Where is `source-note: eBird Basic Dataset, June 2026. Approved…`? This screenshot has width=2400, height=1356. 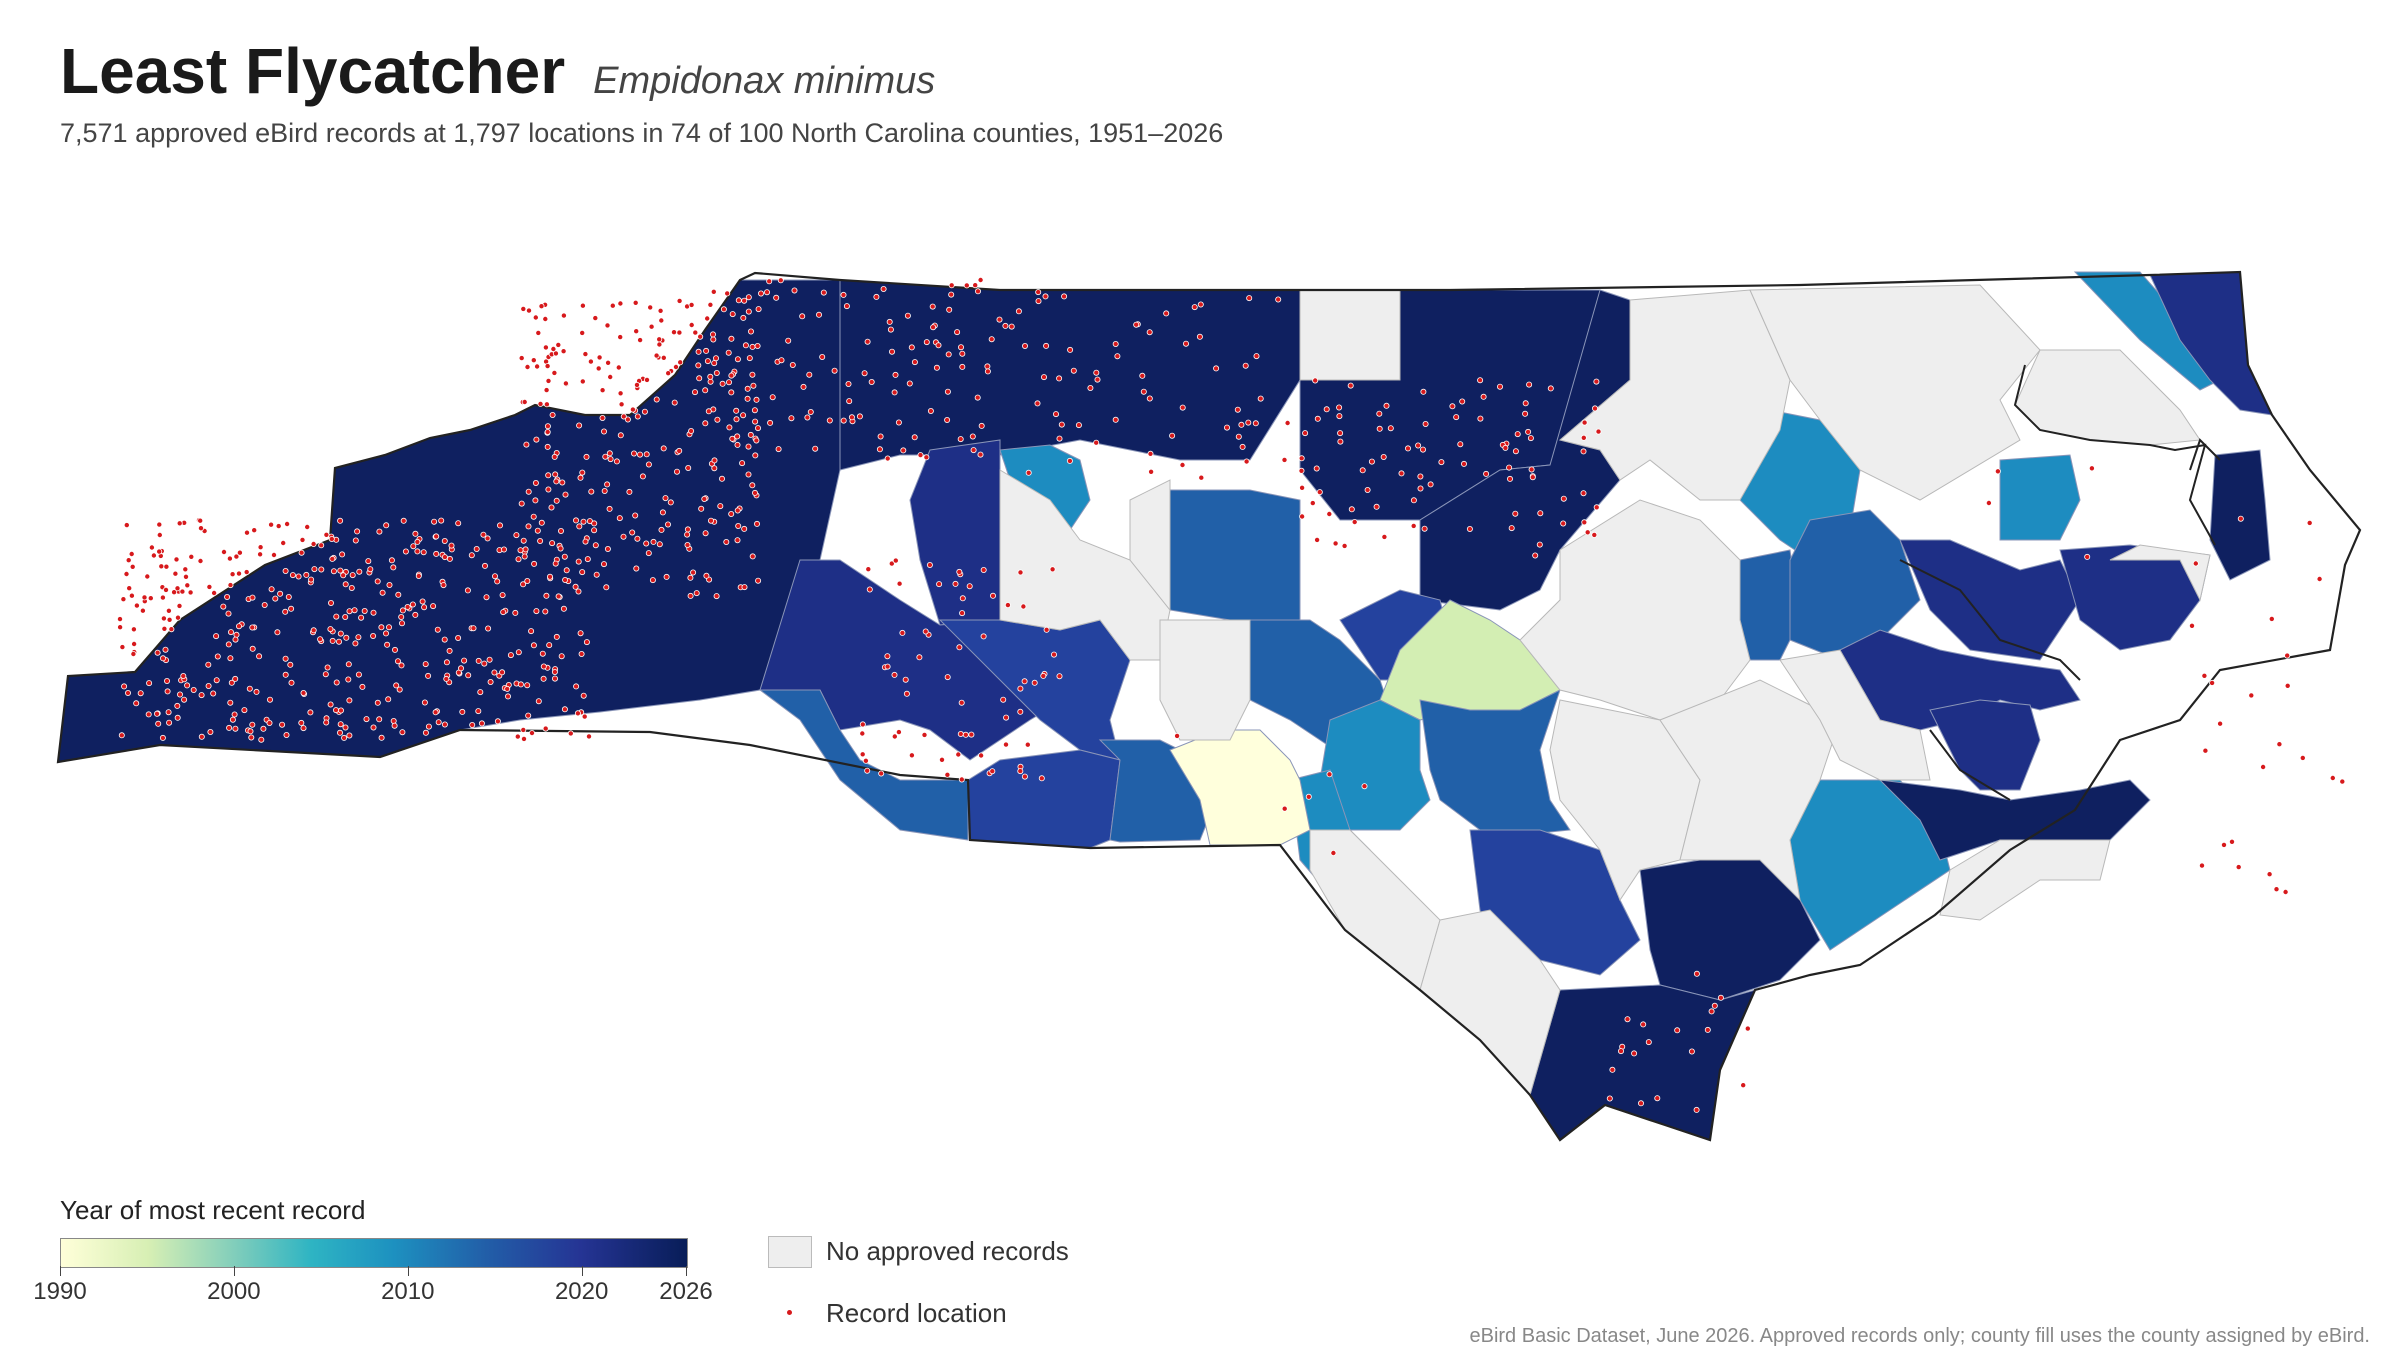
source-note: eBird Basic Dataset, June 2026. Approved… is located at coordinates (1919, 1336).